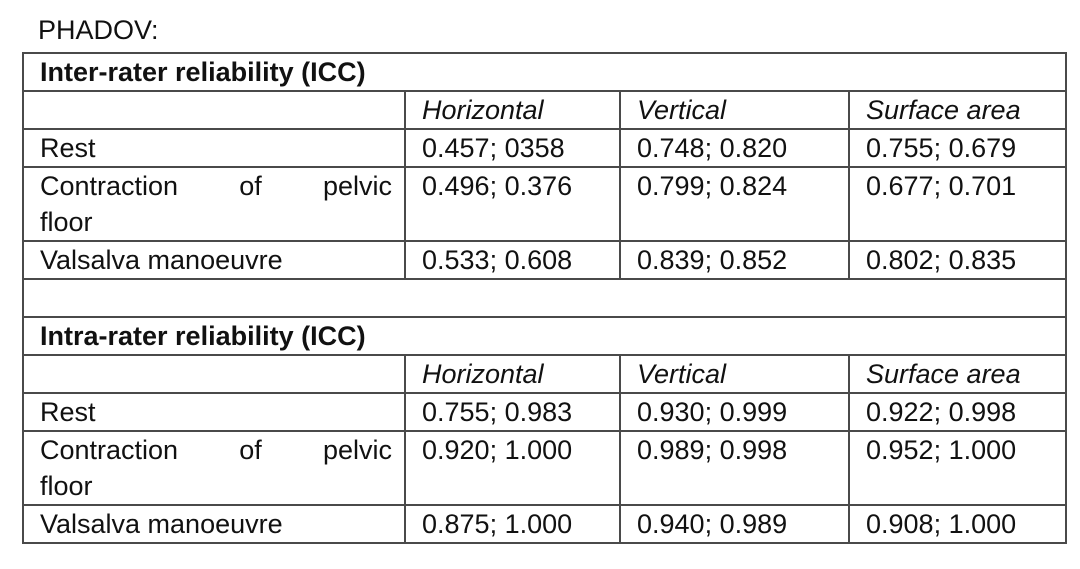  I want to click on cell-horizontal: 0.755; 0.983, so click(512, 412).